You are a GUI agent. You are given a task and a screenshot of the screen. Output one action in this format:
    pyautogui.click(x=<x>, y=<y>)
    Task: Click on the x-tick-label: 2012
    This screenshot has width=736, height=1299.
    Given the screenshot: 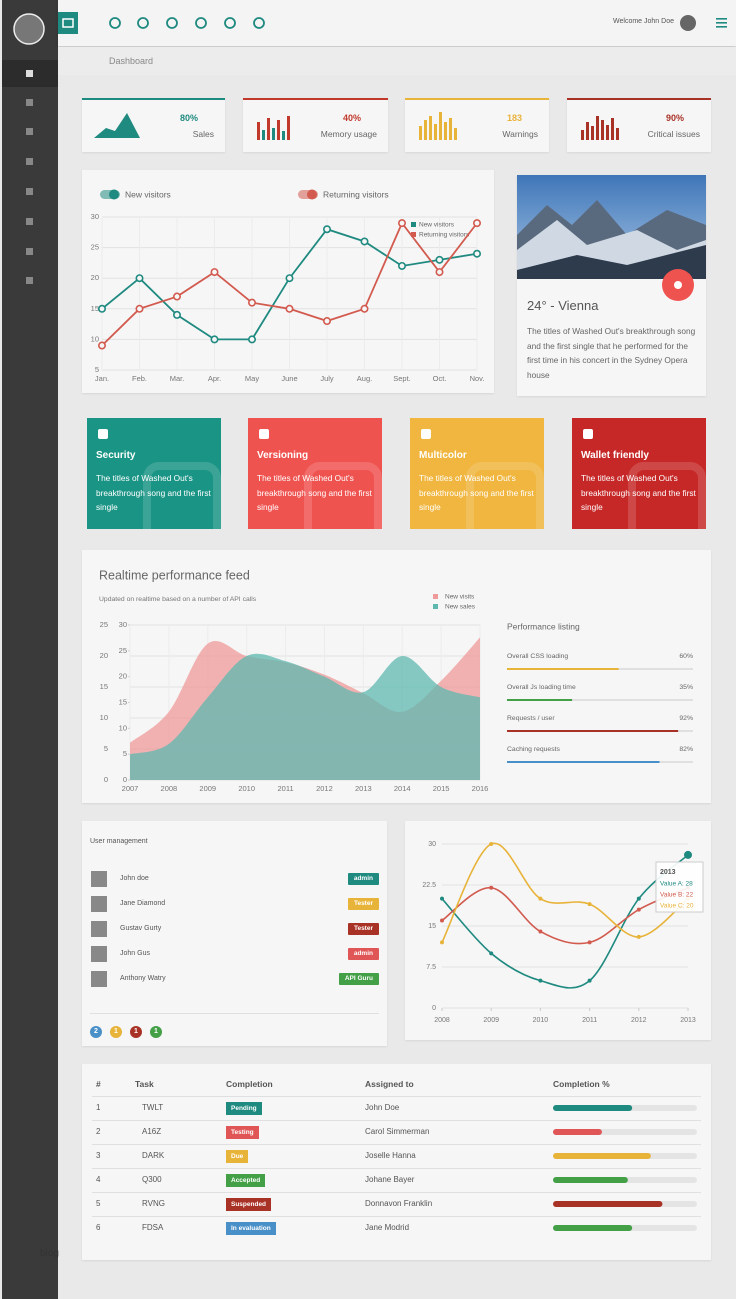 What is the action you would take?
    pyautogui.click(x=639, y=1020)
    